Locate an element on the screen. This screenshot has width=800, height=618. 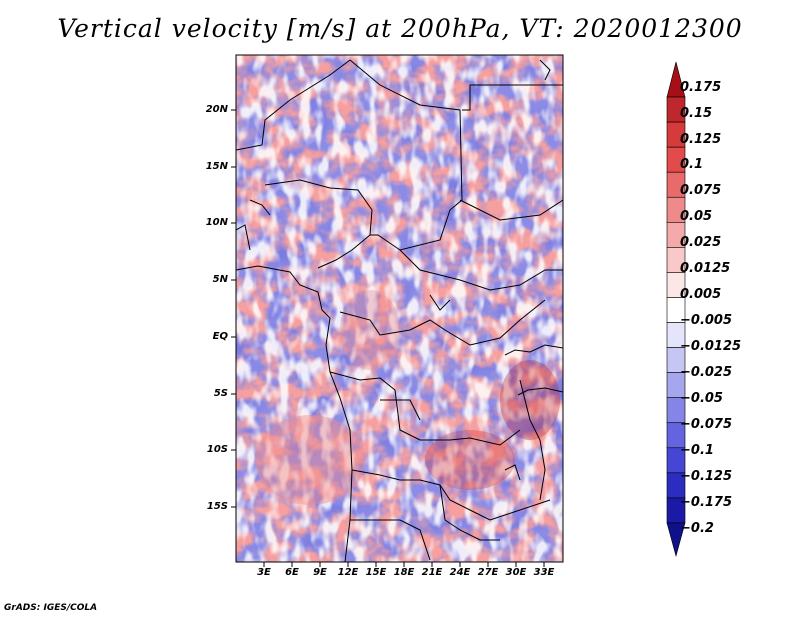
colorbar-label: −0.2 is located at coordinates (697, 528).